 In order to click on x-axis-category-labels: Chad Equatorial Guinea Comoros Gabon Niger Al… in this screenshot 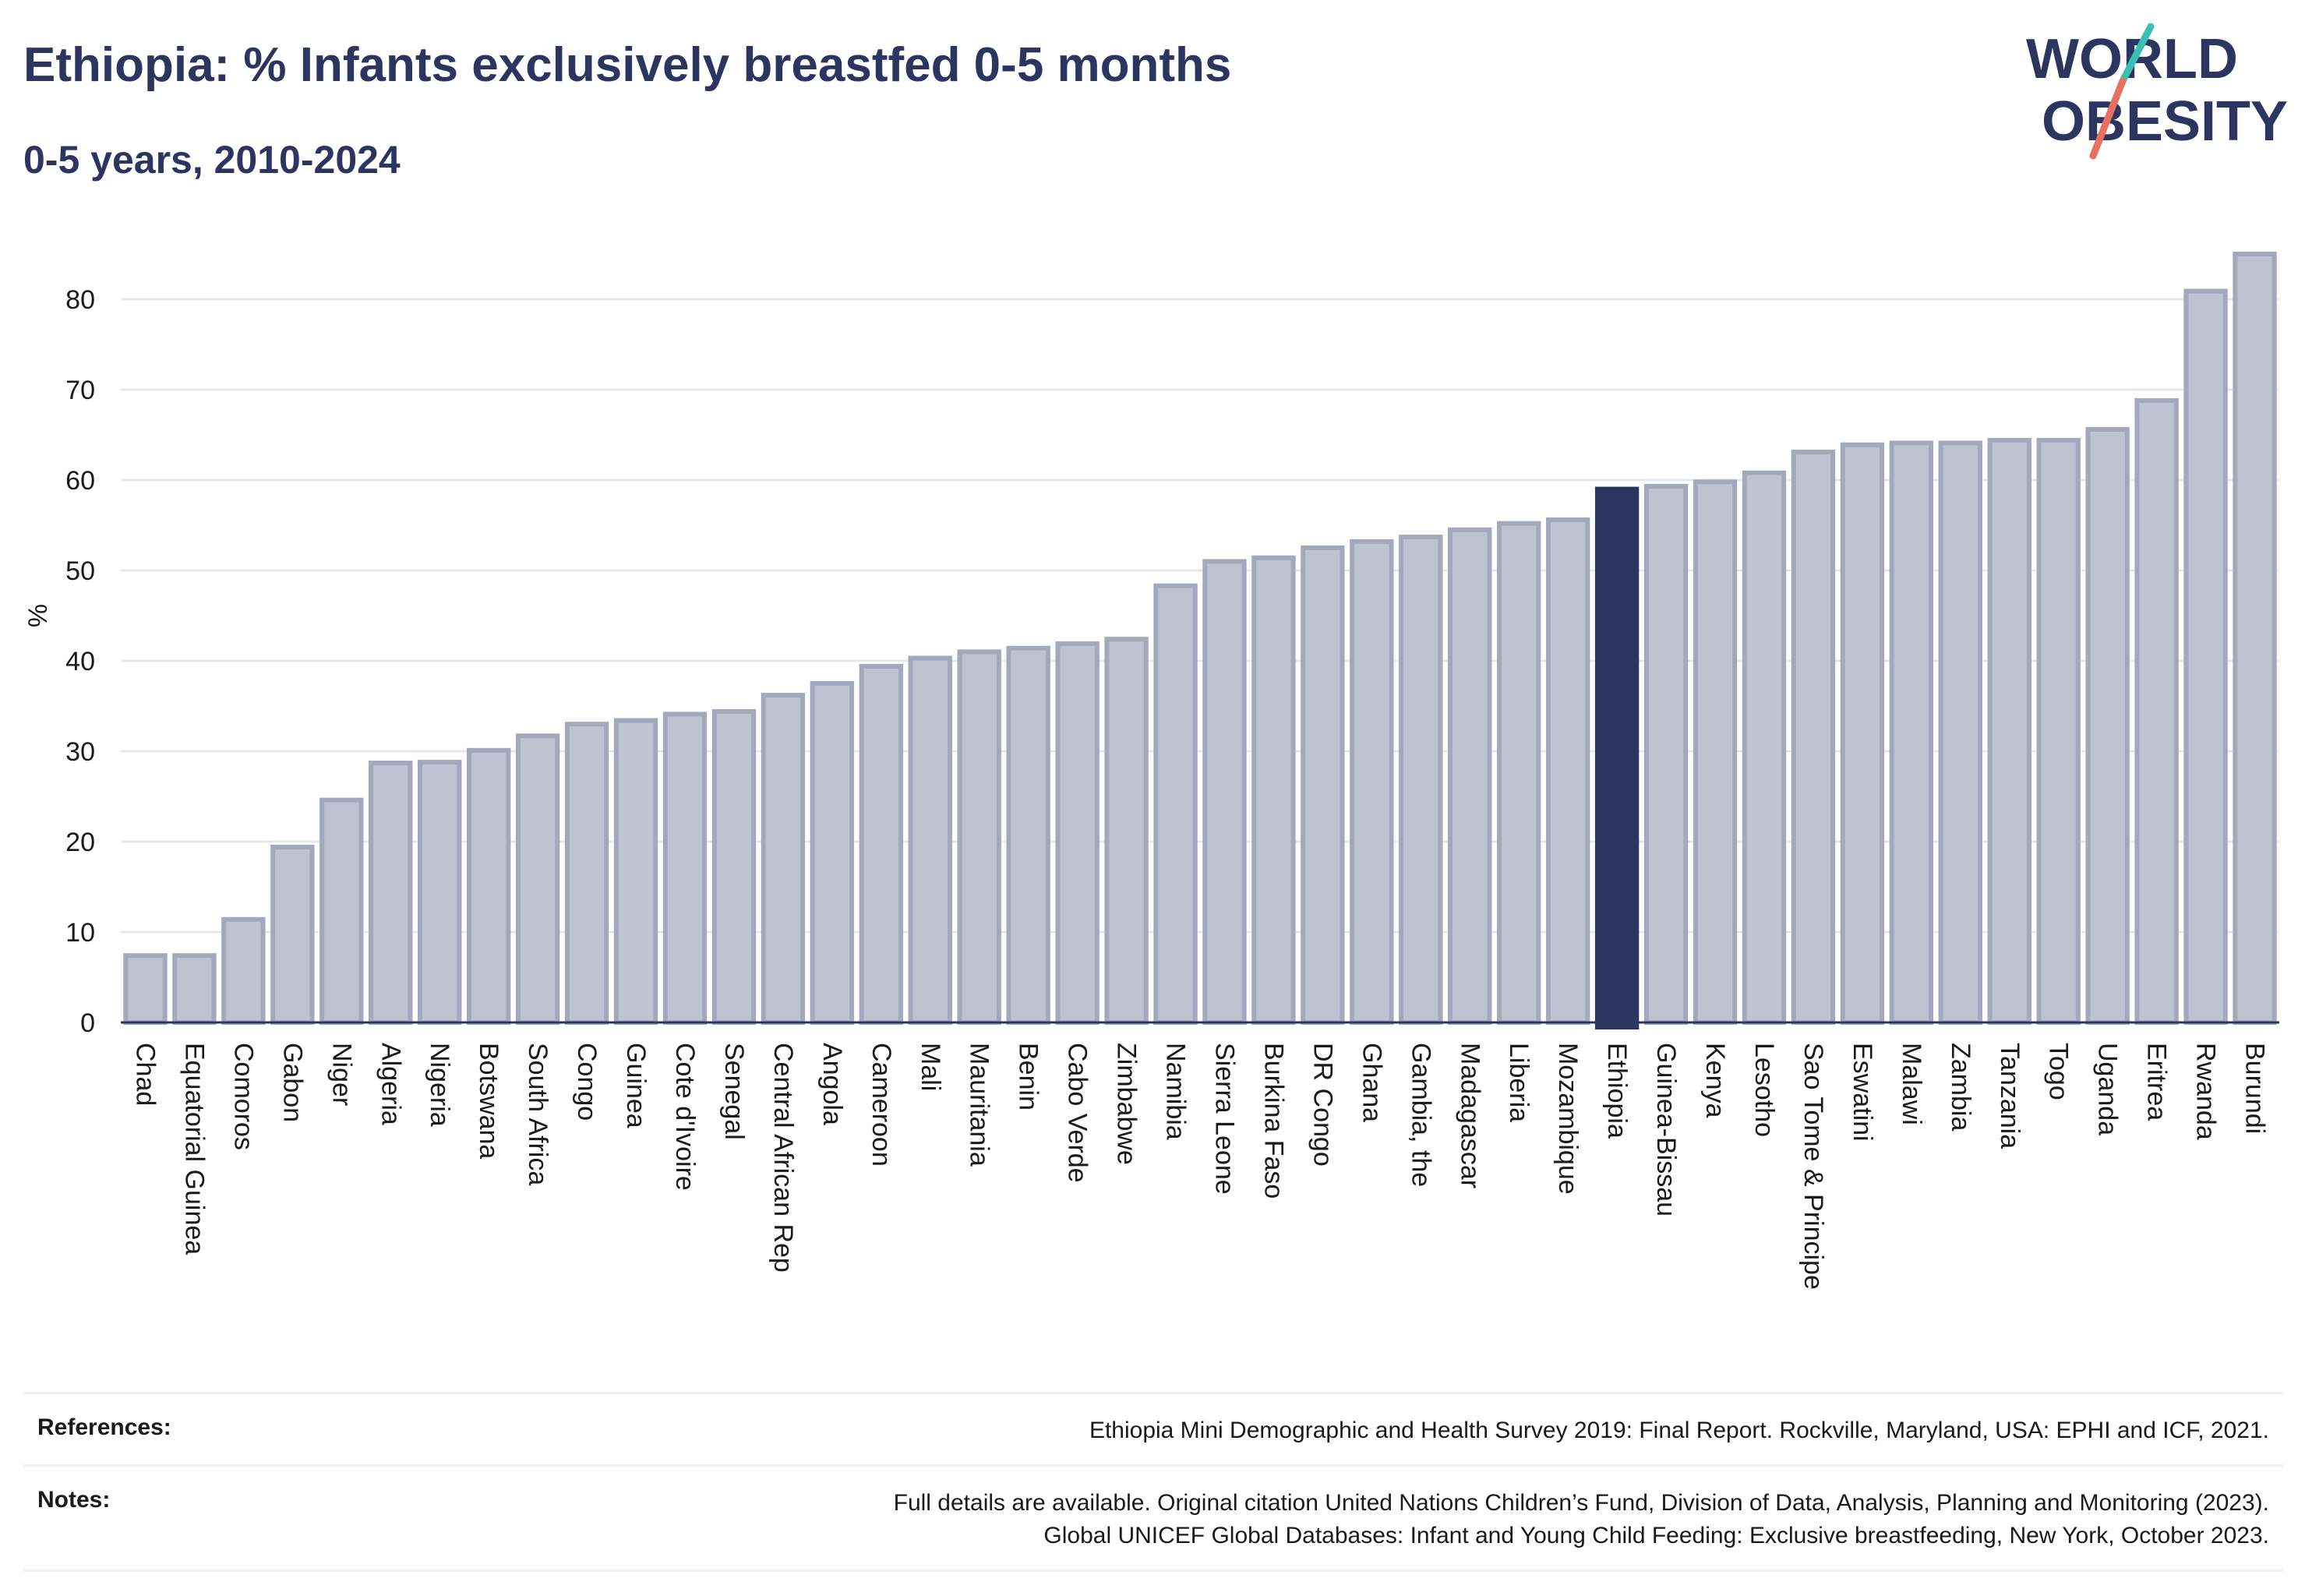, I will do `click(1199, 1166)`.